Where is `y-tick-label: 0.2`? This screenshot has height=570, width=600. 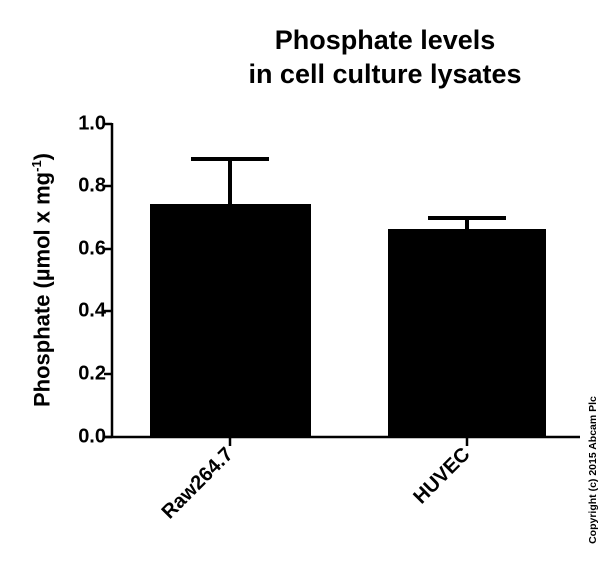 y-tick-label: 0.2 is located at coordinates (92, 373).